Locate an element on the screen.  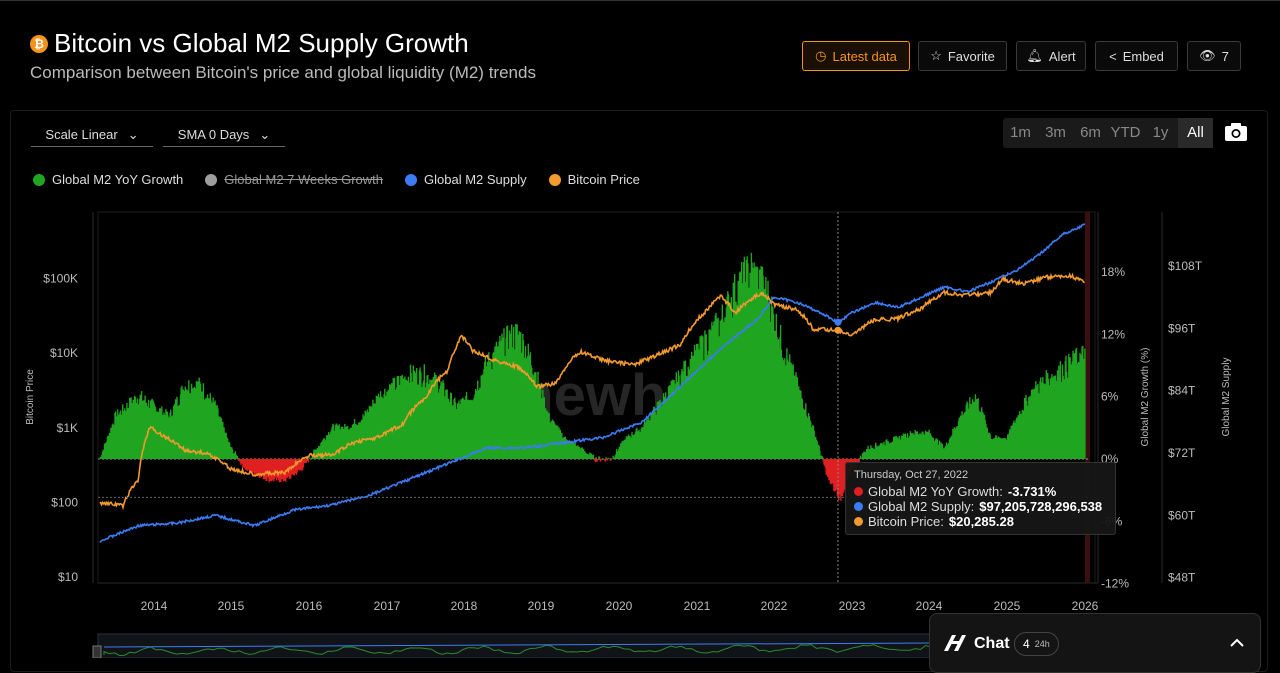
btc-marker is located at coordinates (838, 330).